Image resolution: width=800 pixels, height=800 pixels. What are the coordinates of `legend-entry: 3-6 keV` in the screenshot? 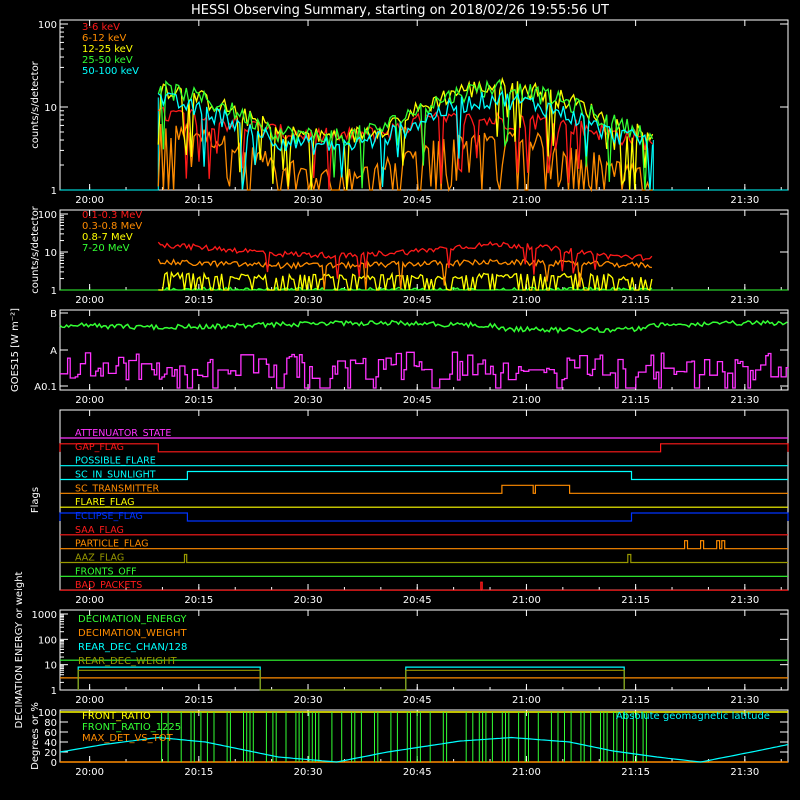 It's located at (101, 27).